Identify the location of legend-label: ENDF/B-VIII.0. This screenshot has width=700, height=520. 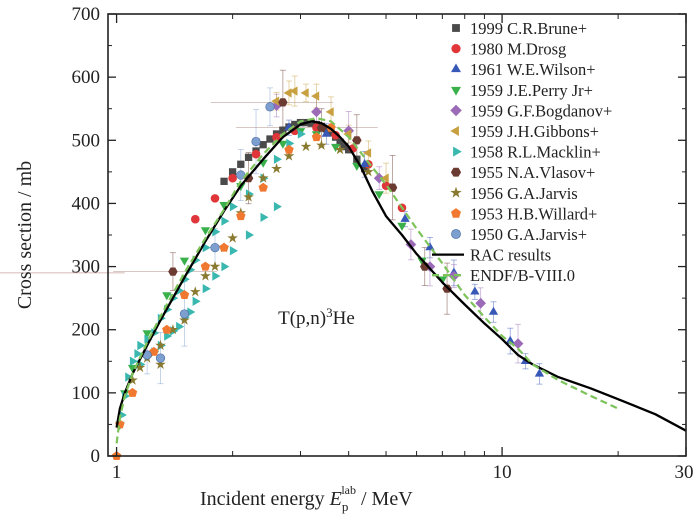
(522, 275).